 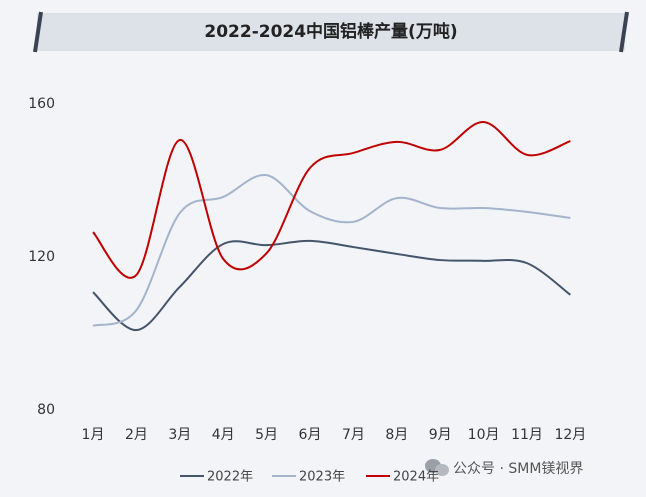 I want to click on series-line, so click(x=331, y=285).